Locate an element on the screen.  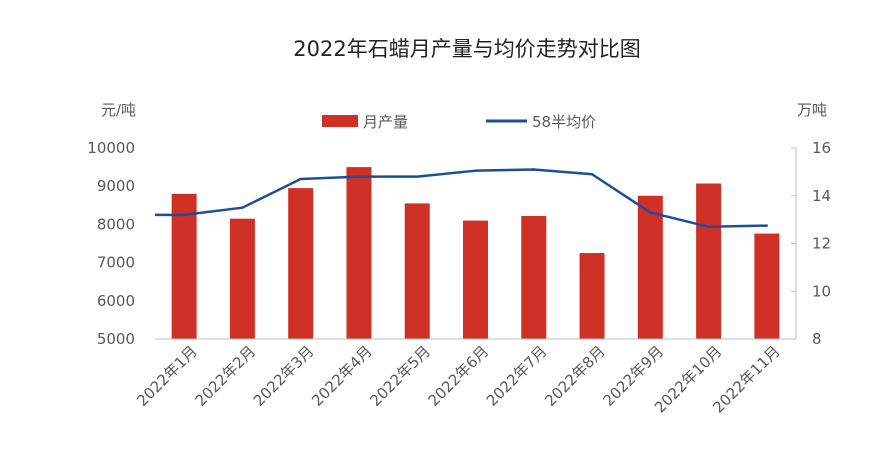
left-tick-label: 6000 is located at coordinates (116, 301).